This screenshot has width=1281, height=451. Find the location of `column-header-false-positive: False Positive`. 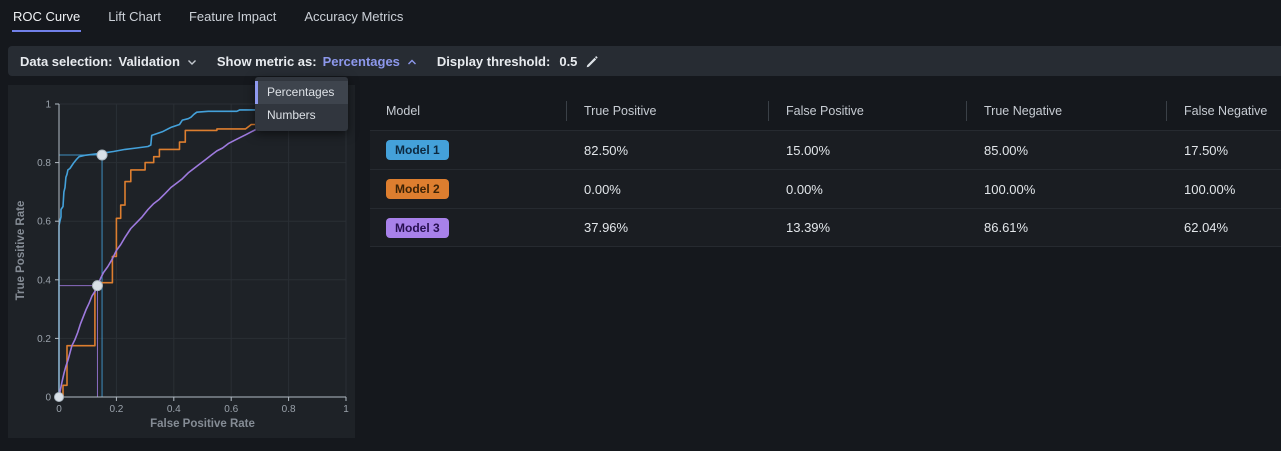

column-header-false-positive: False Positive is located at coordinates (867, 111).